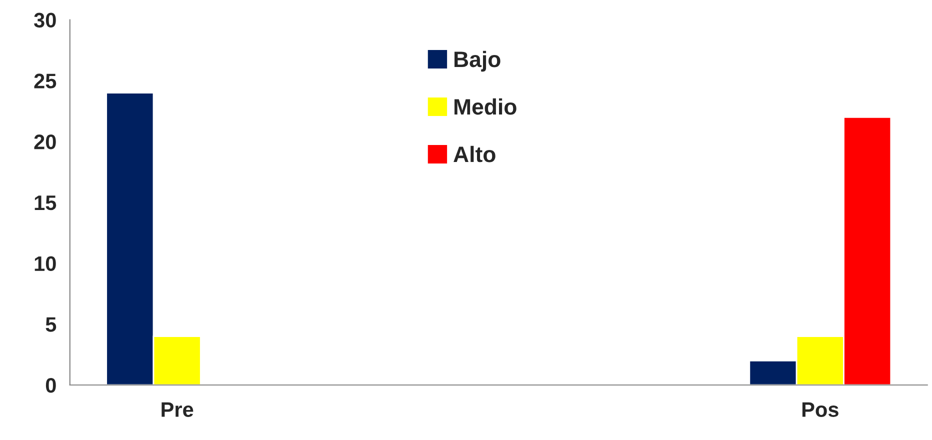  What do you see at coordinates (45, 81) in the screenshot?
I see `y-tick-label: 25` at bounding box center [45, 81].